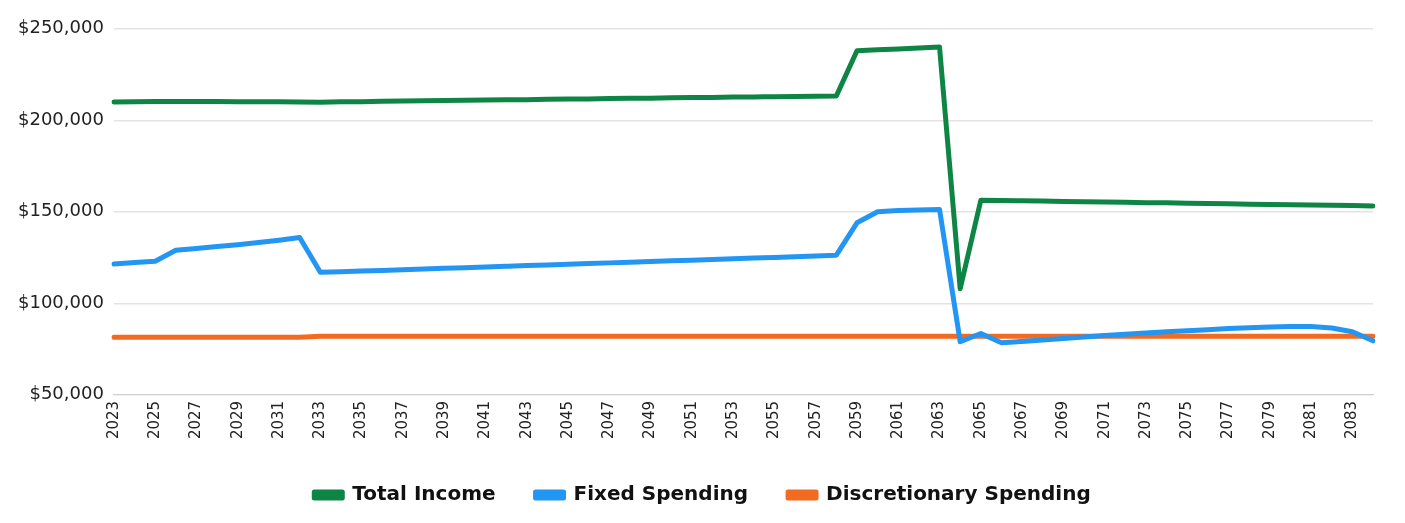 The width and height of the screenshot is (1405, 523). Describe the element at coordinates (424, 493) in the screenshot. I see `legend-label: Total Income` at that location.